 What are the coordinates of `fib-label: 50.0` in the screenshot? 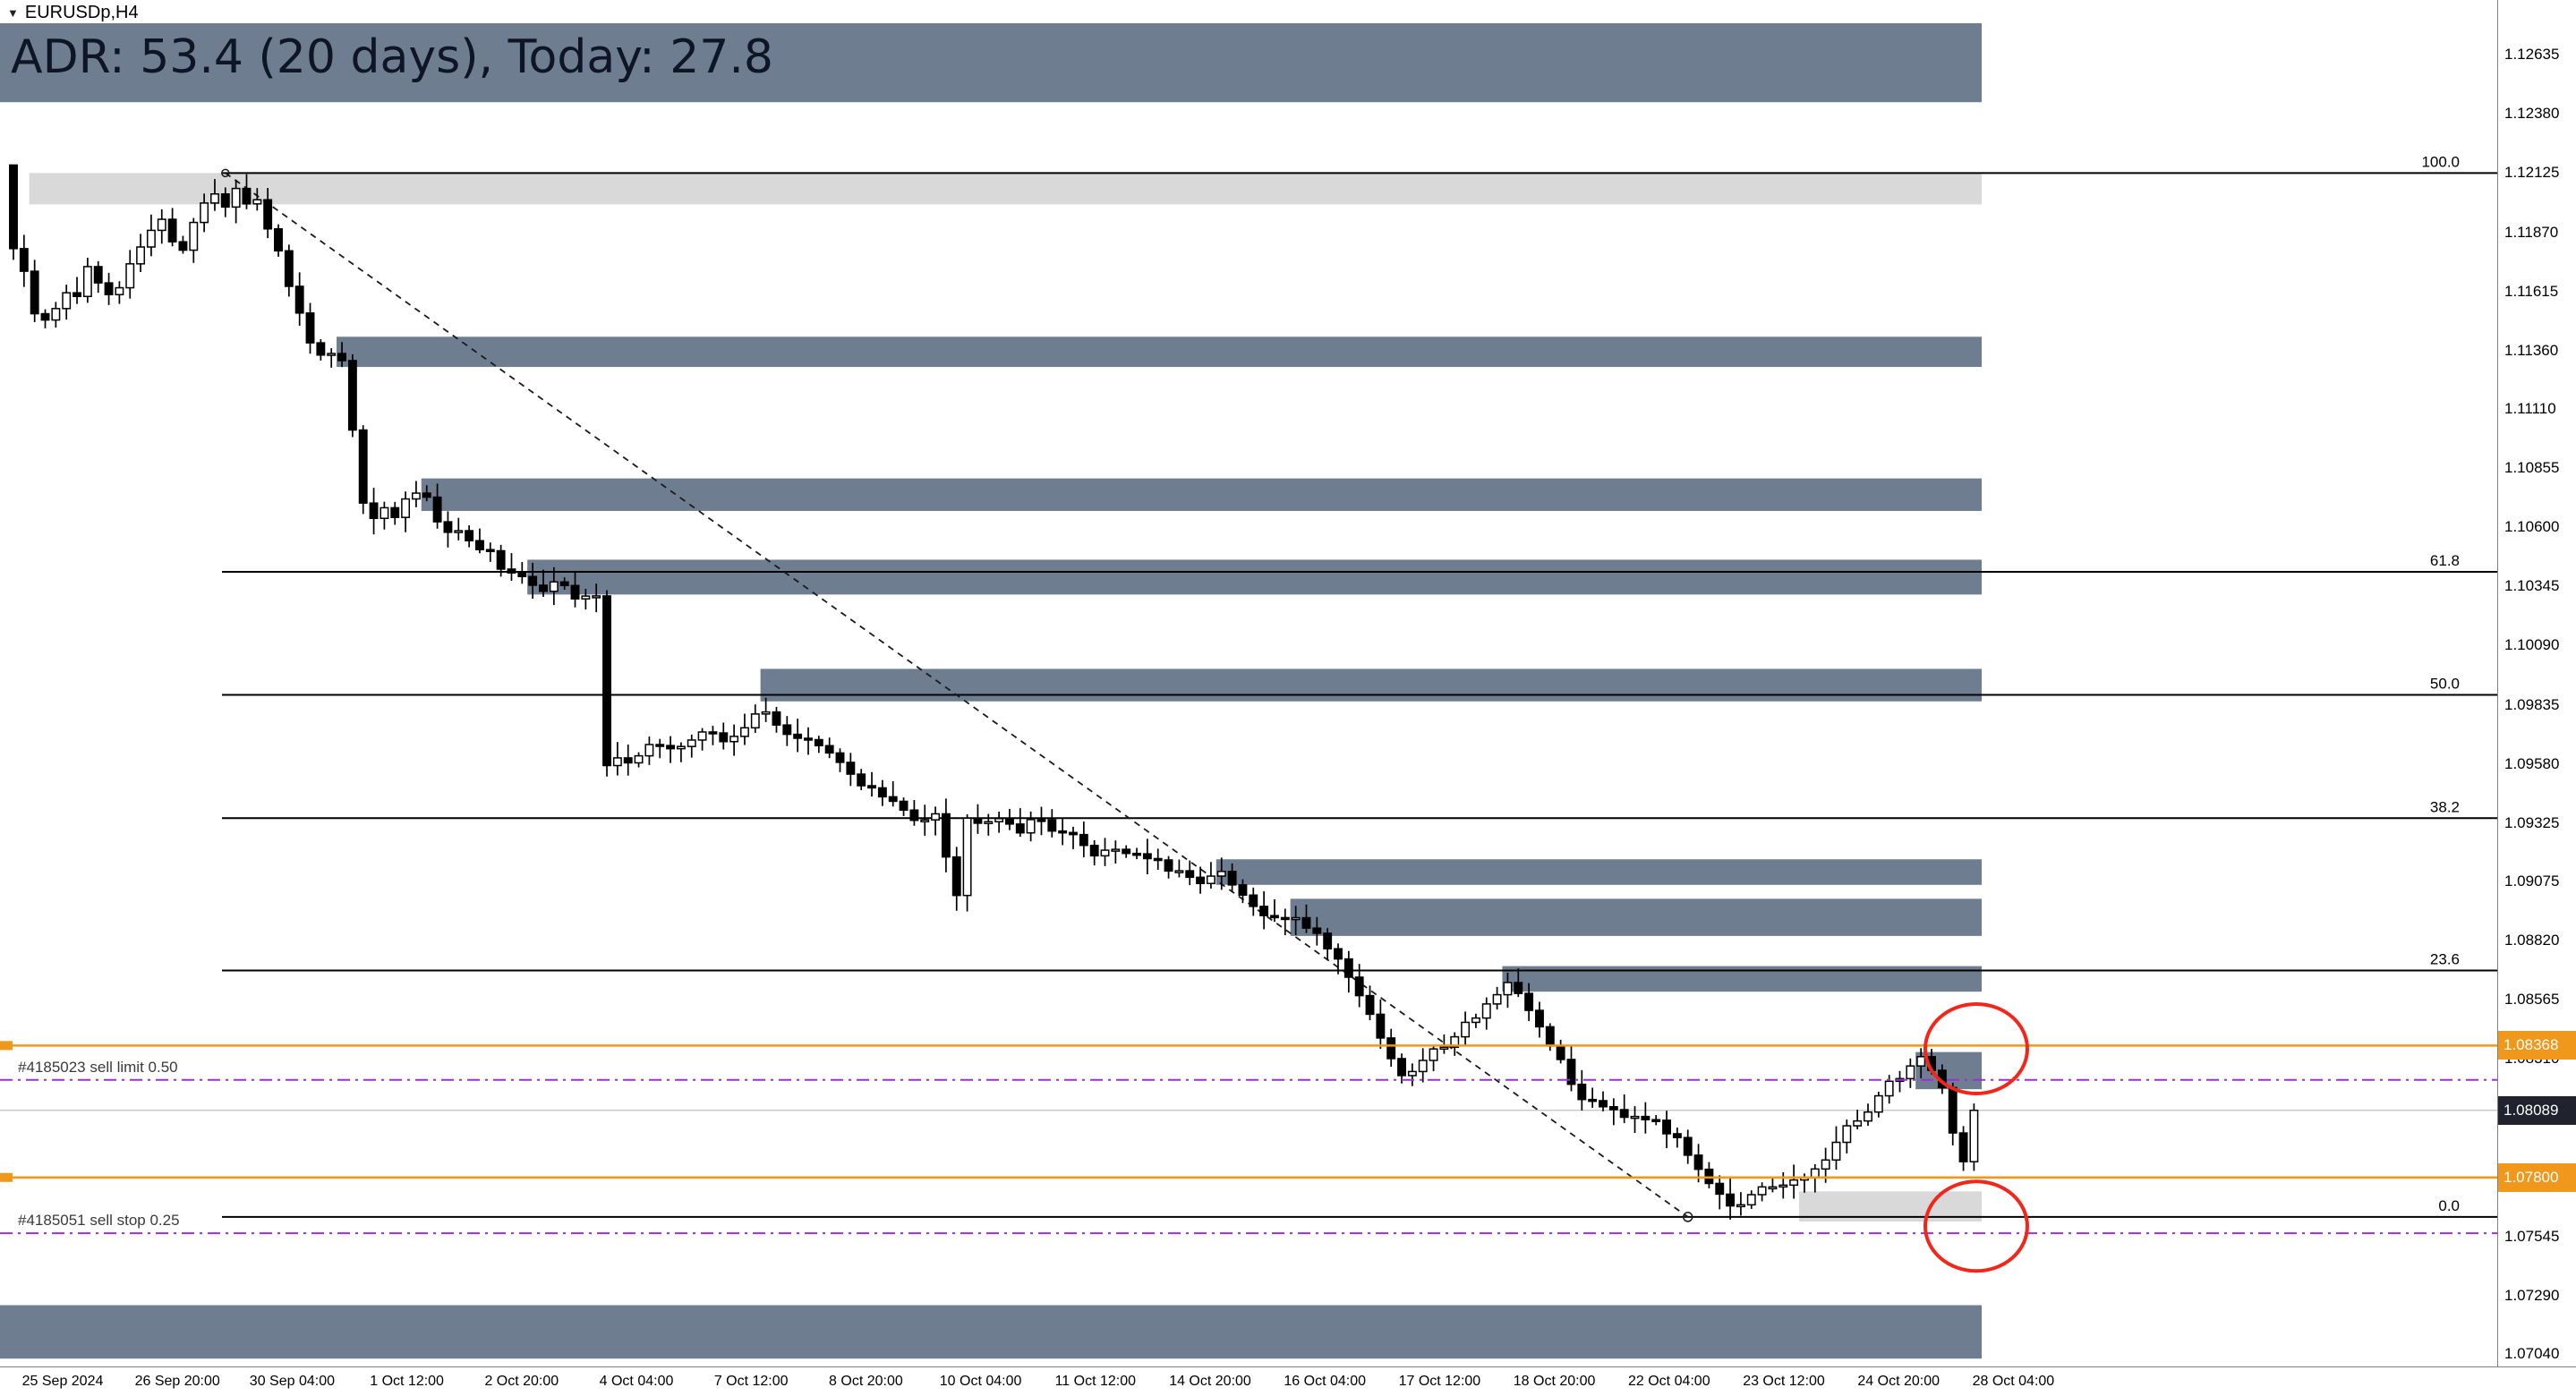 It's located at (2445, 683).